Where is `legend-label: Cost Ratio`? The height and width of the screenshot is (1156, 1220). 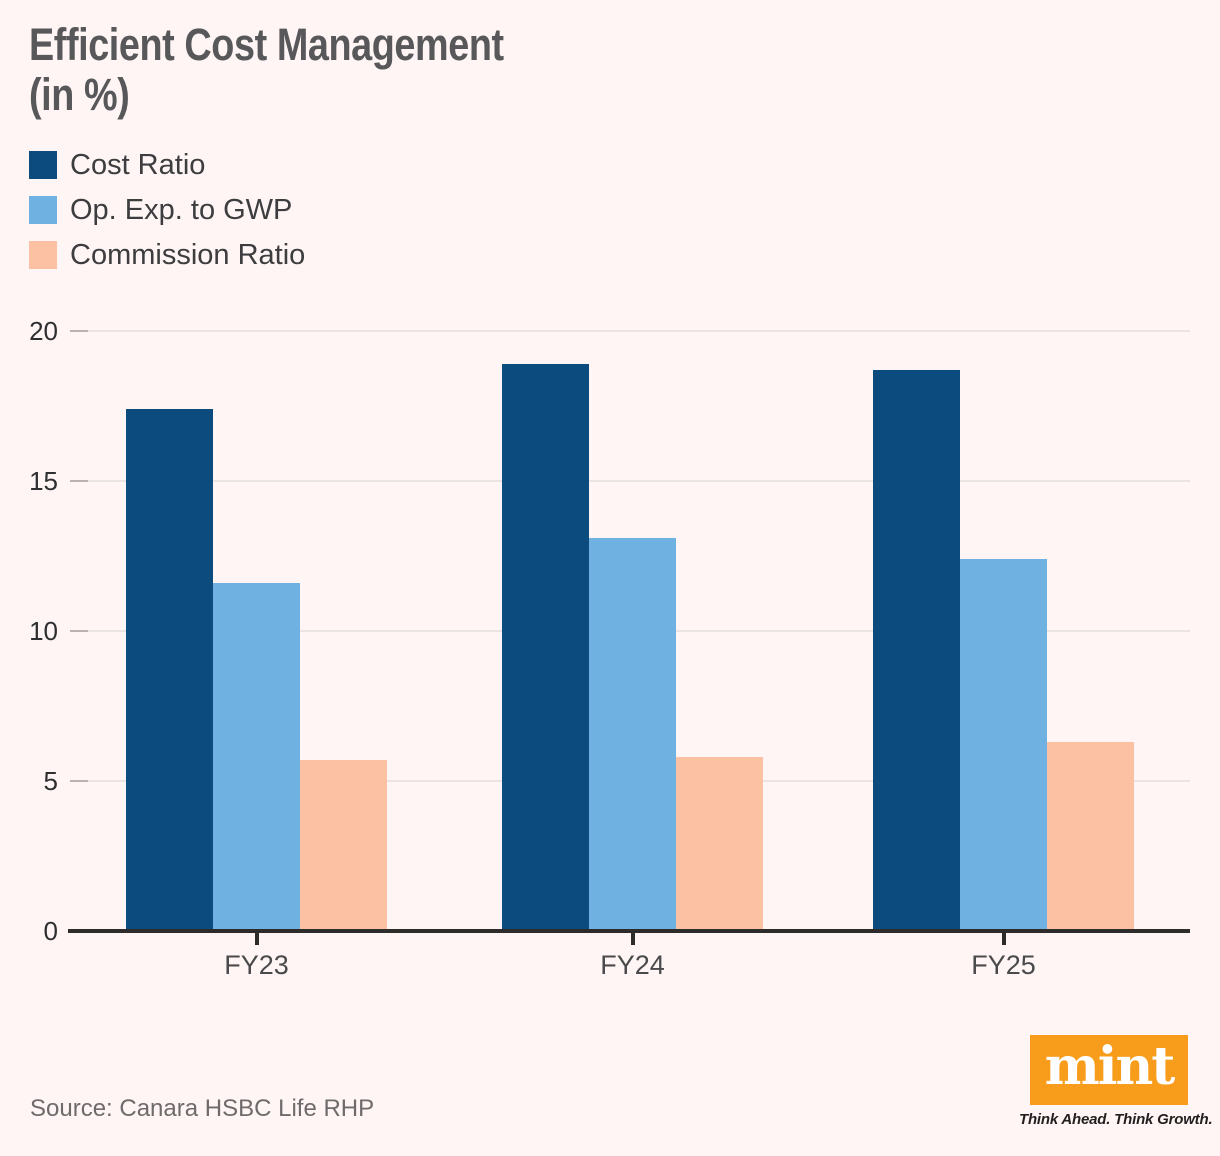
legend-label: Cost Ratio is located at coordinates (138, 164).